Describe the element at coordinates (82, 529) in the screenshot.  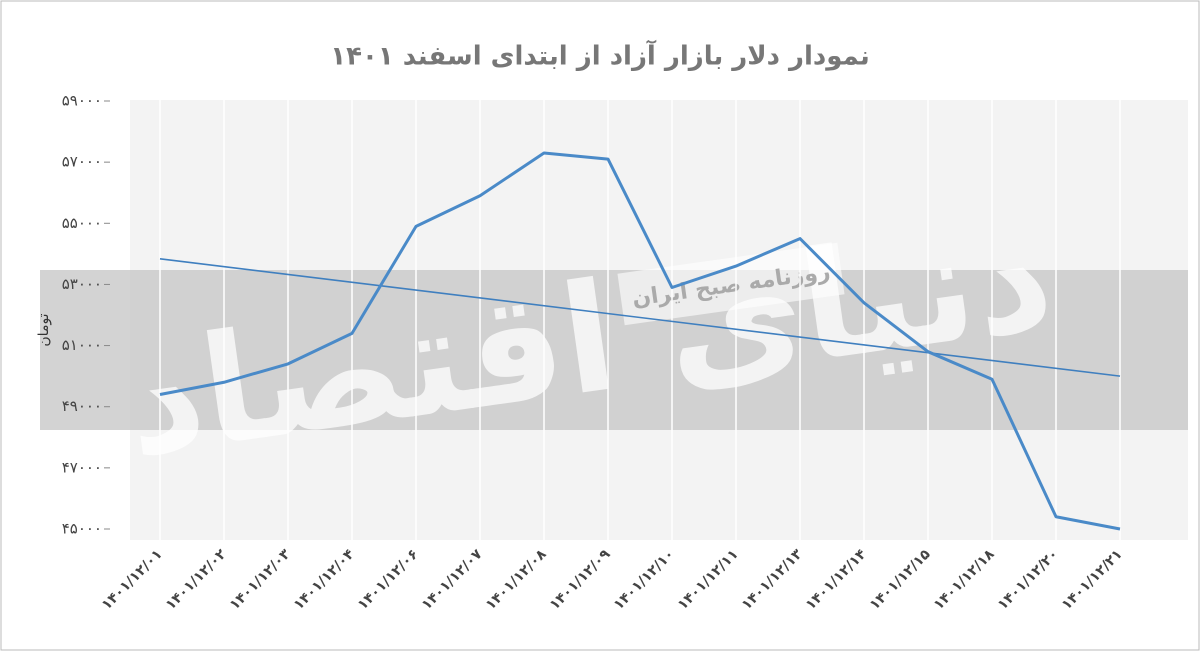
I see `y-tick-label: ۴۵۰۰۰` at that location.